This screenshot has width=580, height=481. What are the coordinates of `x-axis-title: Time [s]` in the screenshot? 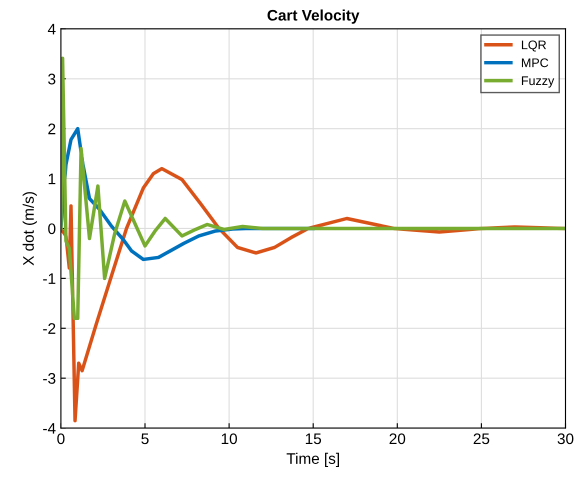 It's located at (312, 459).